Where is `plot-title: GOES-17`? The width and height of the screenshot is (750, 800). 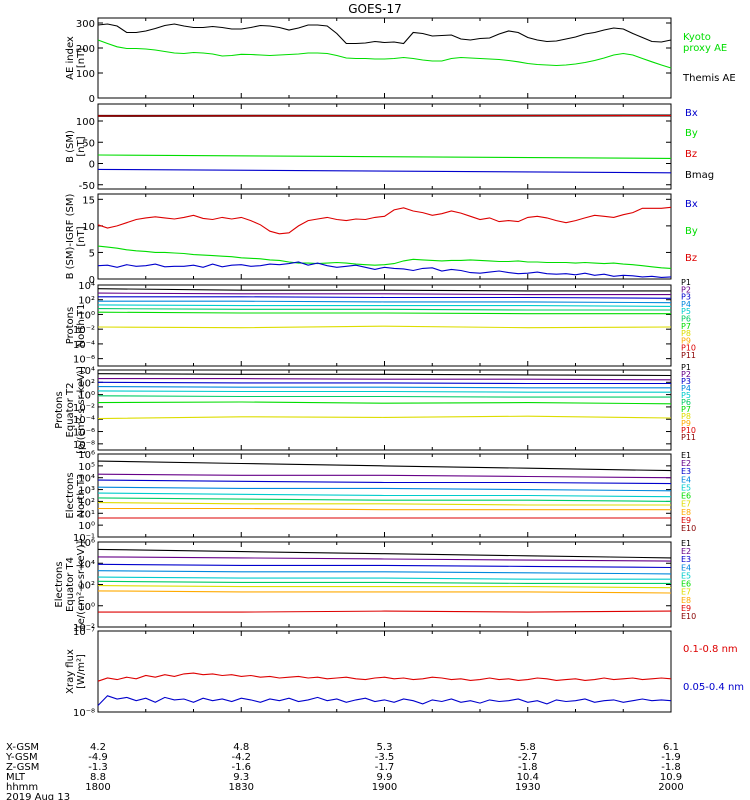
plot-title: GOES-17 is located at coordinates (375, 9).